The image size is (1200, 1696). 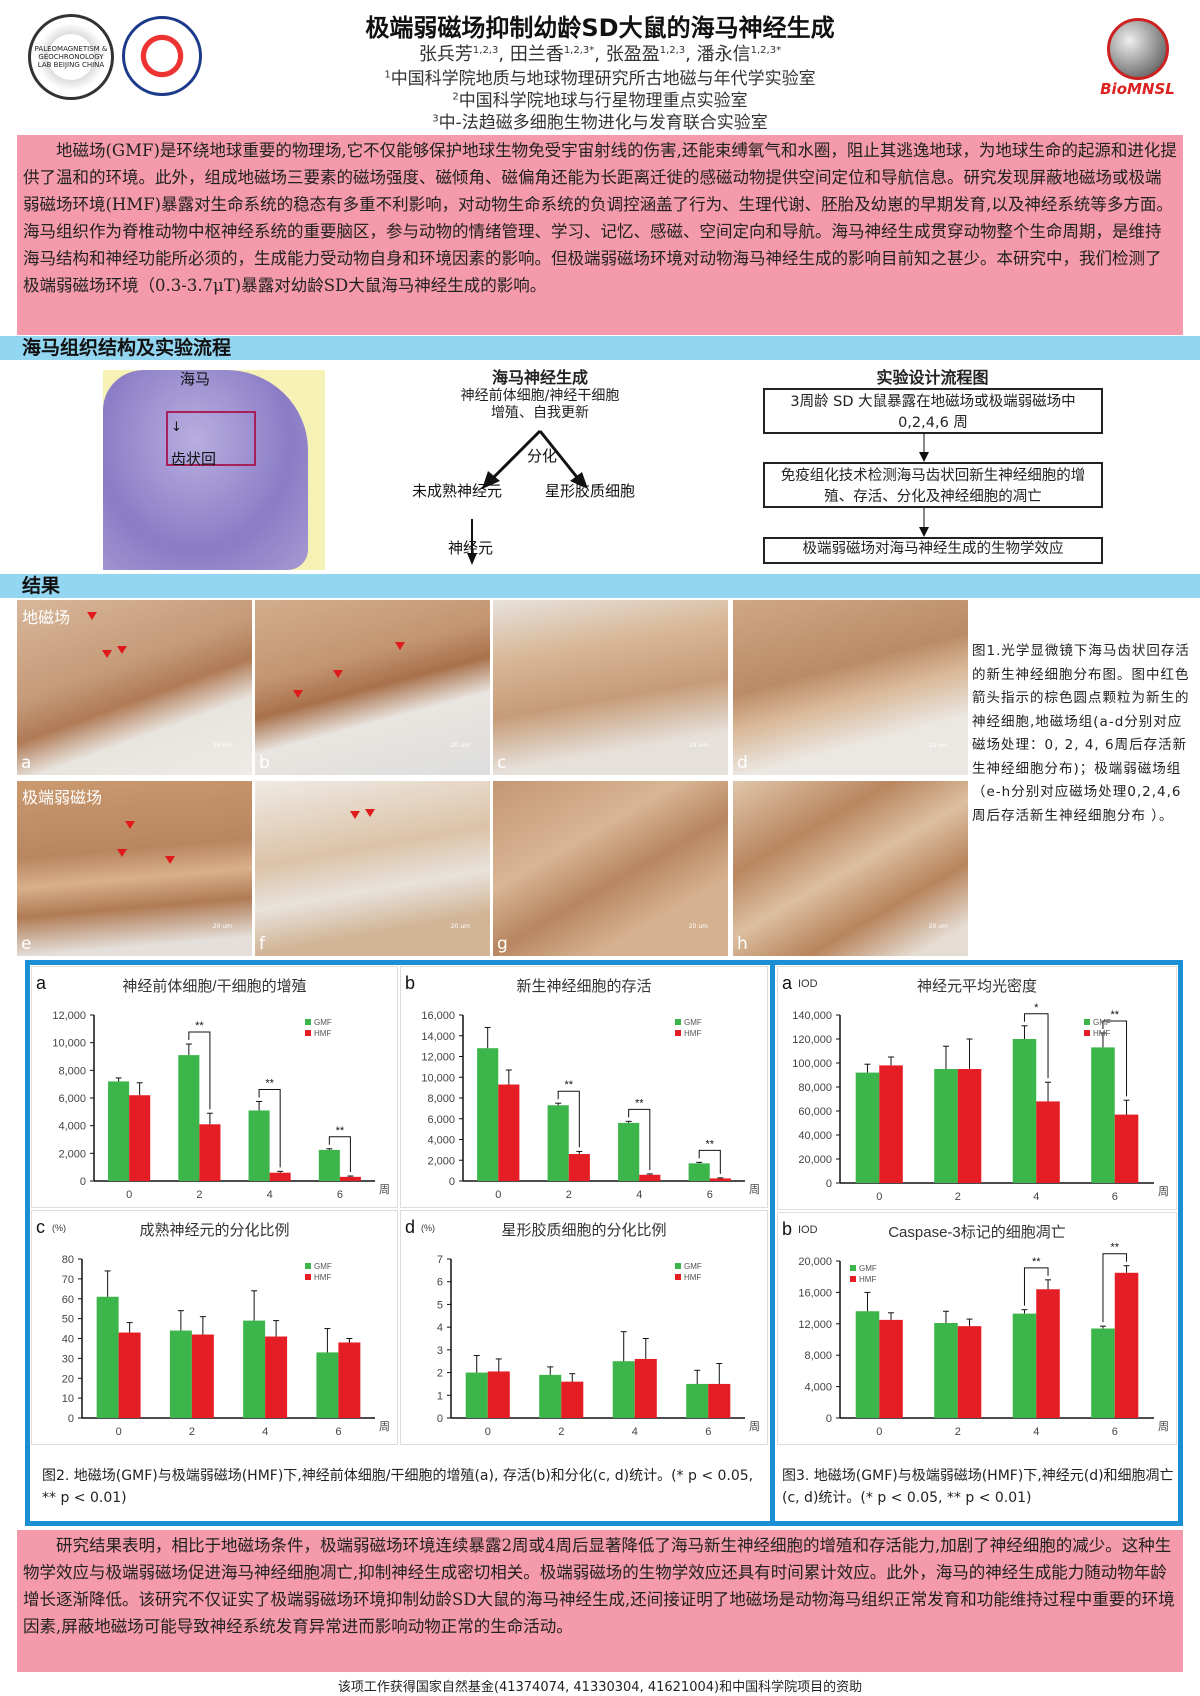 What do you see at coordinates (68, 1280) in the screenshot?
I see `y-tick-label: 70` at bounding box center [68, 1280].